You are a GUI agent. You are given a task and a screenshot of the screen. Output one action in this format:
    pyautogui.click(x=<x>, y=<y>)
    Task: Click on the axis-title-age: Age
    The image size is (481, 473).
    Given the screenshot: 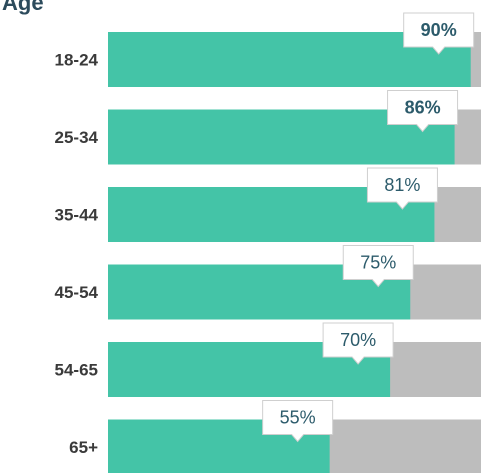 What is the action you would take?
    pyautogui.click(x=23, y=7)
    